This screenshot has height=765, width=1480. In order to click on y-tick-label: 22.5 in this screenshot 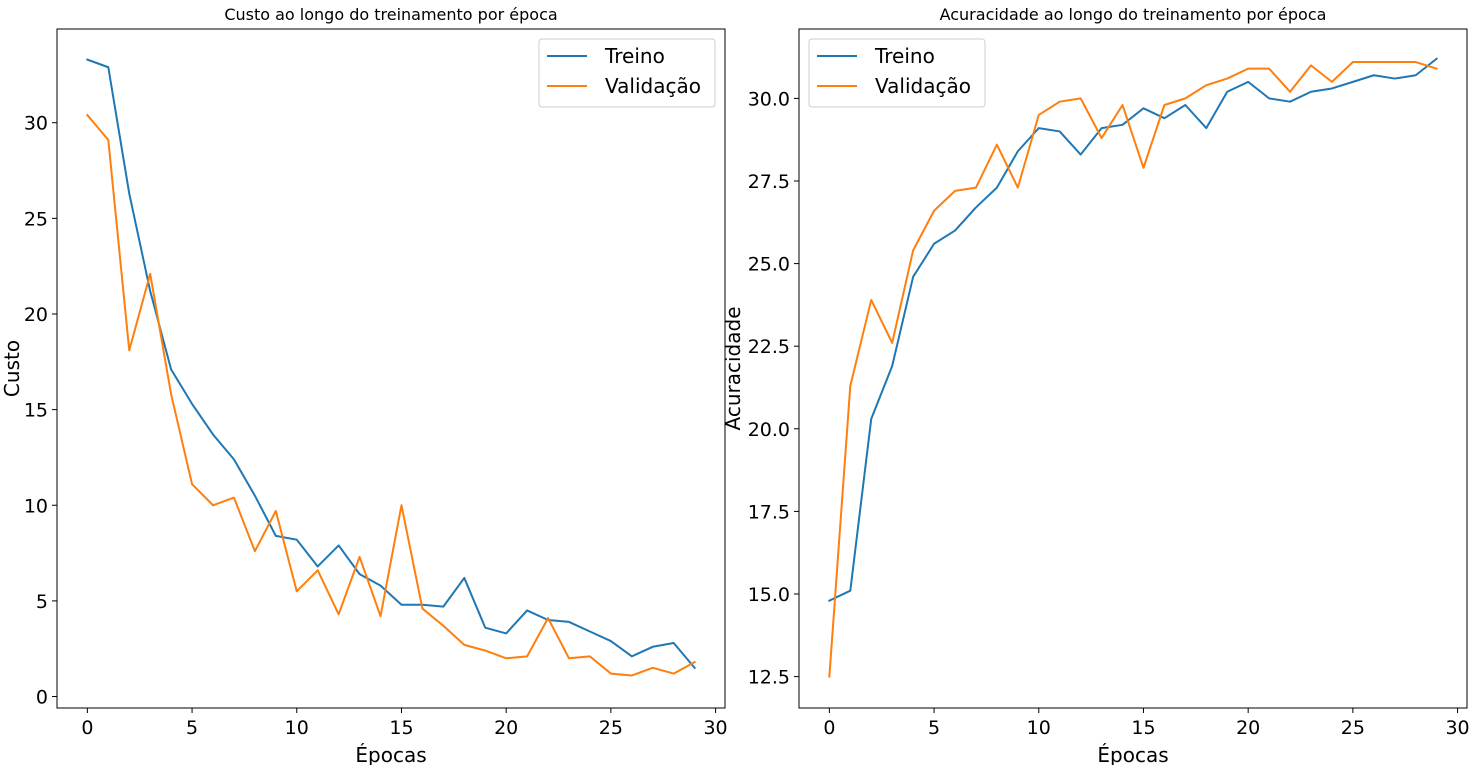, I will do `click(769, 347)`.